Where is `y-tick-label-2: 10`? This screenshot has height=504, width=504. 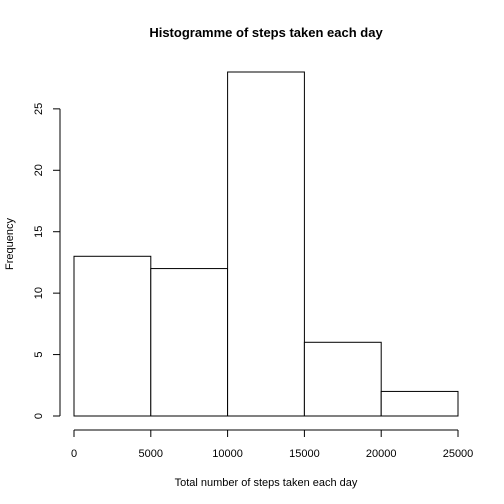 y-tick-label-2: 10 is located at coordinates (39, 293).